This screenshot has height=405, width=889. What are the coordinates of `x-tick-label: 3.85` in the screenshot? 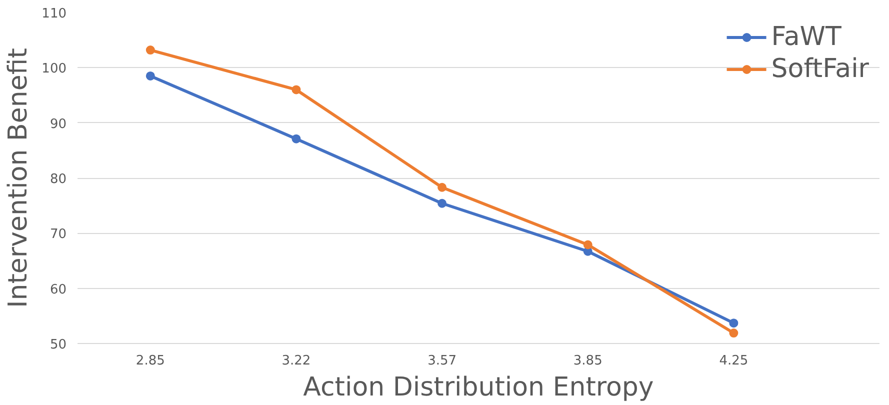 It's located at (587, 361).